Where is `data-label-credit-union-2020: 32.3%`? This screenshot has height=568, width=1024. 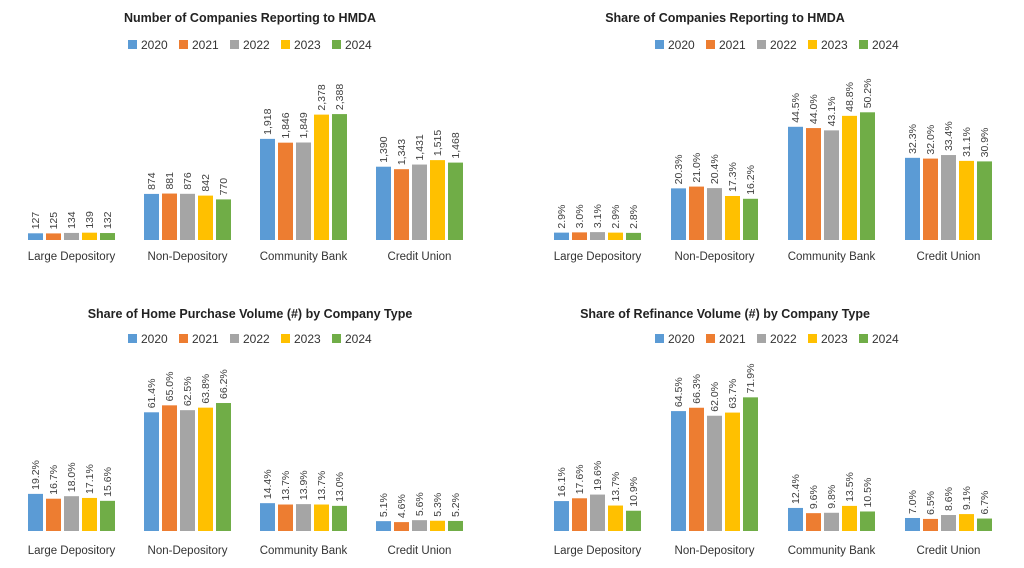 data-label-credit-union-2020: 32.3% is located at coordinates (913, 139).